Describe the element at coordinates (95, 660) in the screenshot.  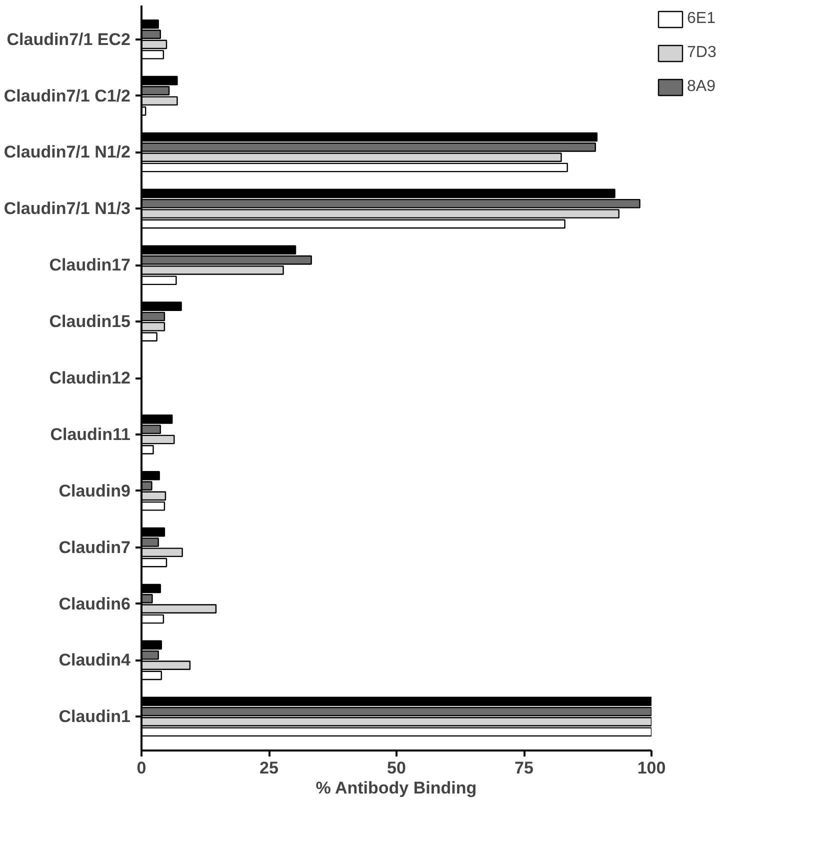
I see `y-tick-label: Claudin4` at that location.